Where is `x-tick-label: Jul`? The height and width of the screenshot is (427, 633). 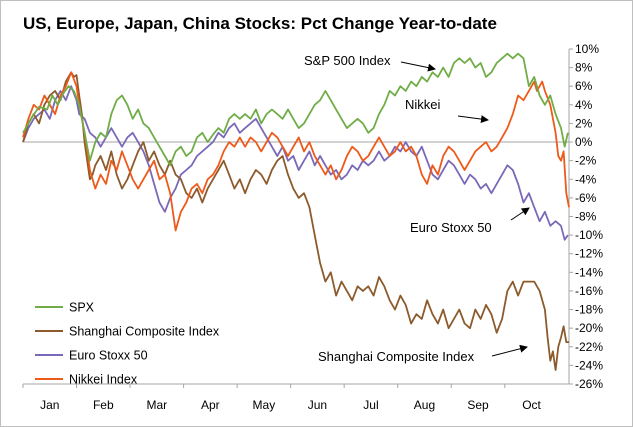
x-tick-label: Jul is located at coordinates (370, 405).